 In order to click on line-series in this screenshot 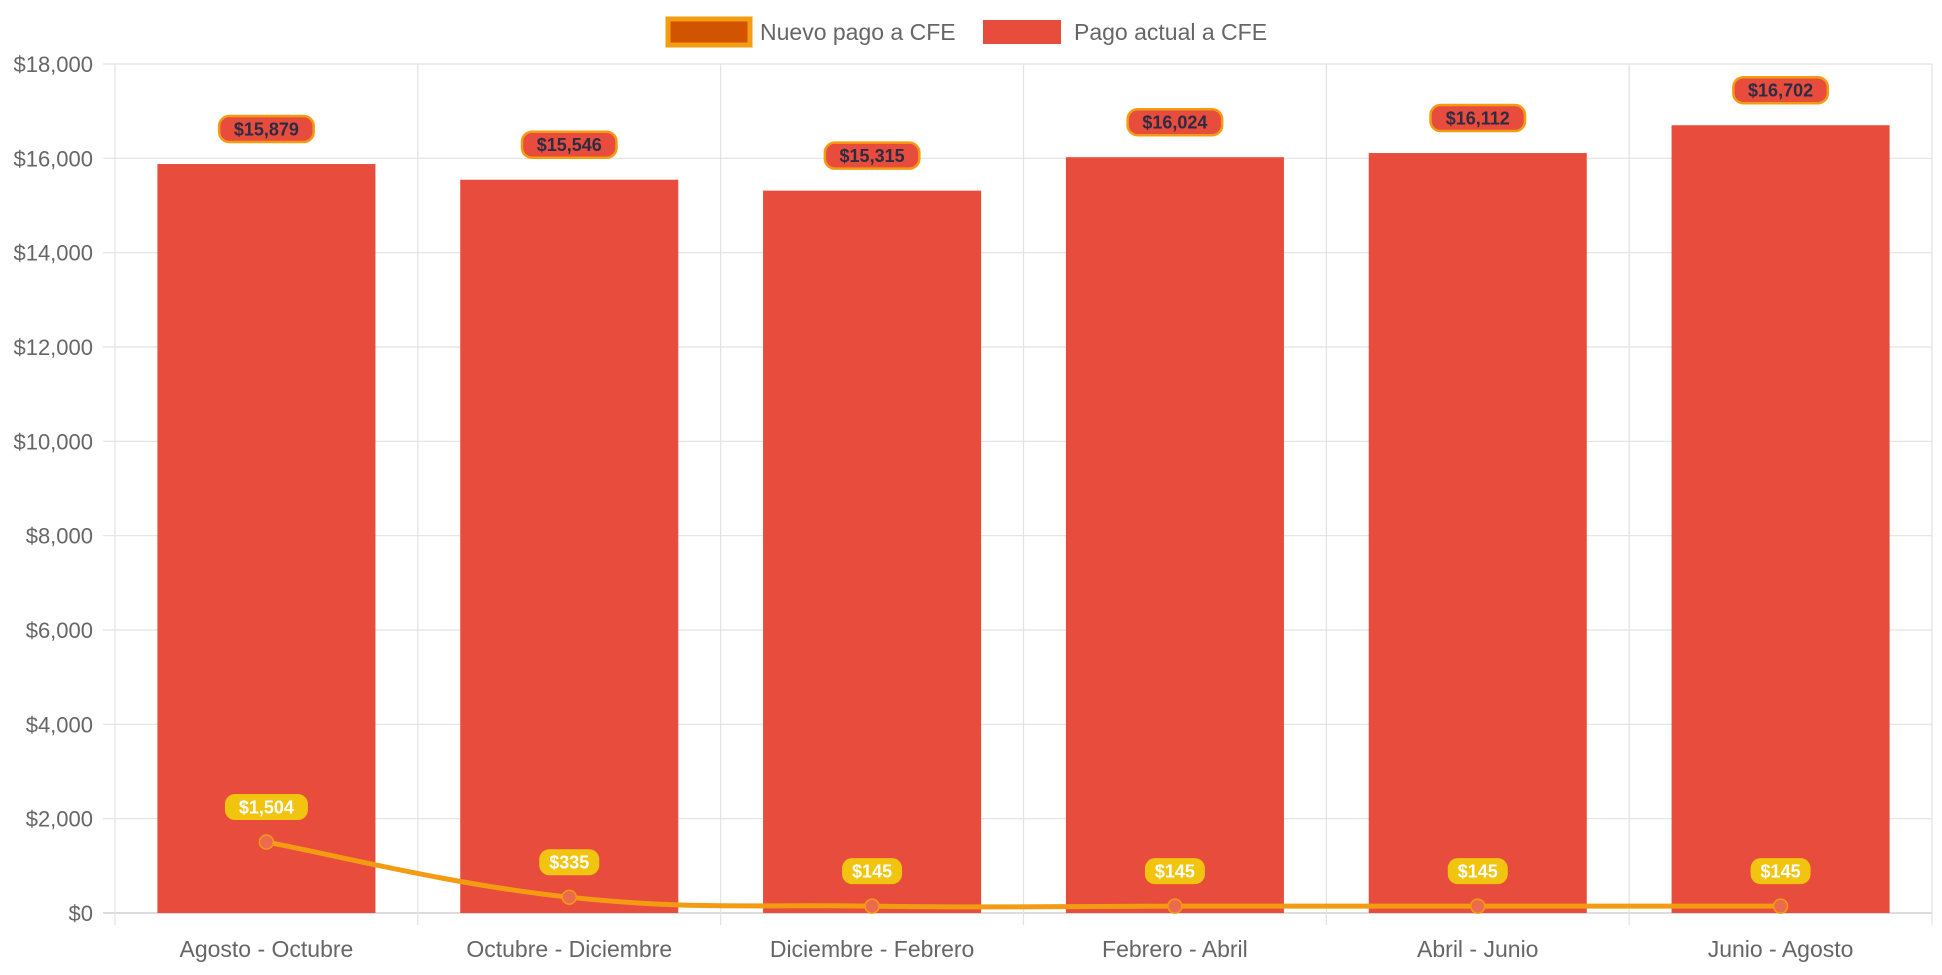, I will do `click(1023, 874)`.